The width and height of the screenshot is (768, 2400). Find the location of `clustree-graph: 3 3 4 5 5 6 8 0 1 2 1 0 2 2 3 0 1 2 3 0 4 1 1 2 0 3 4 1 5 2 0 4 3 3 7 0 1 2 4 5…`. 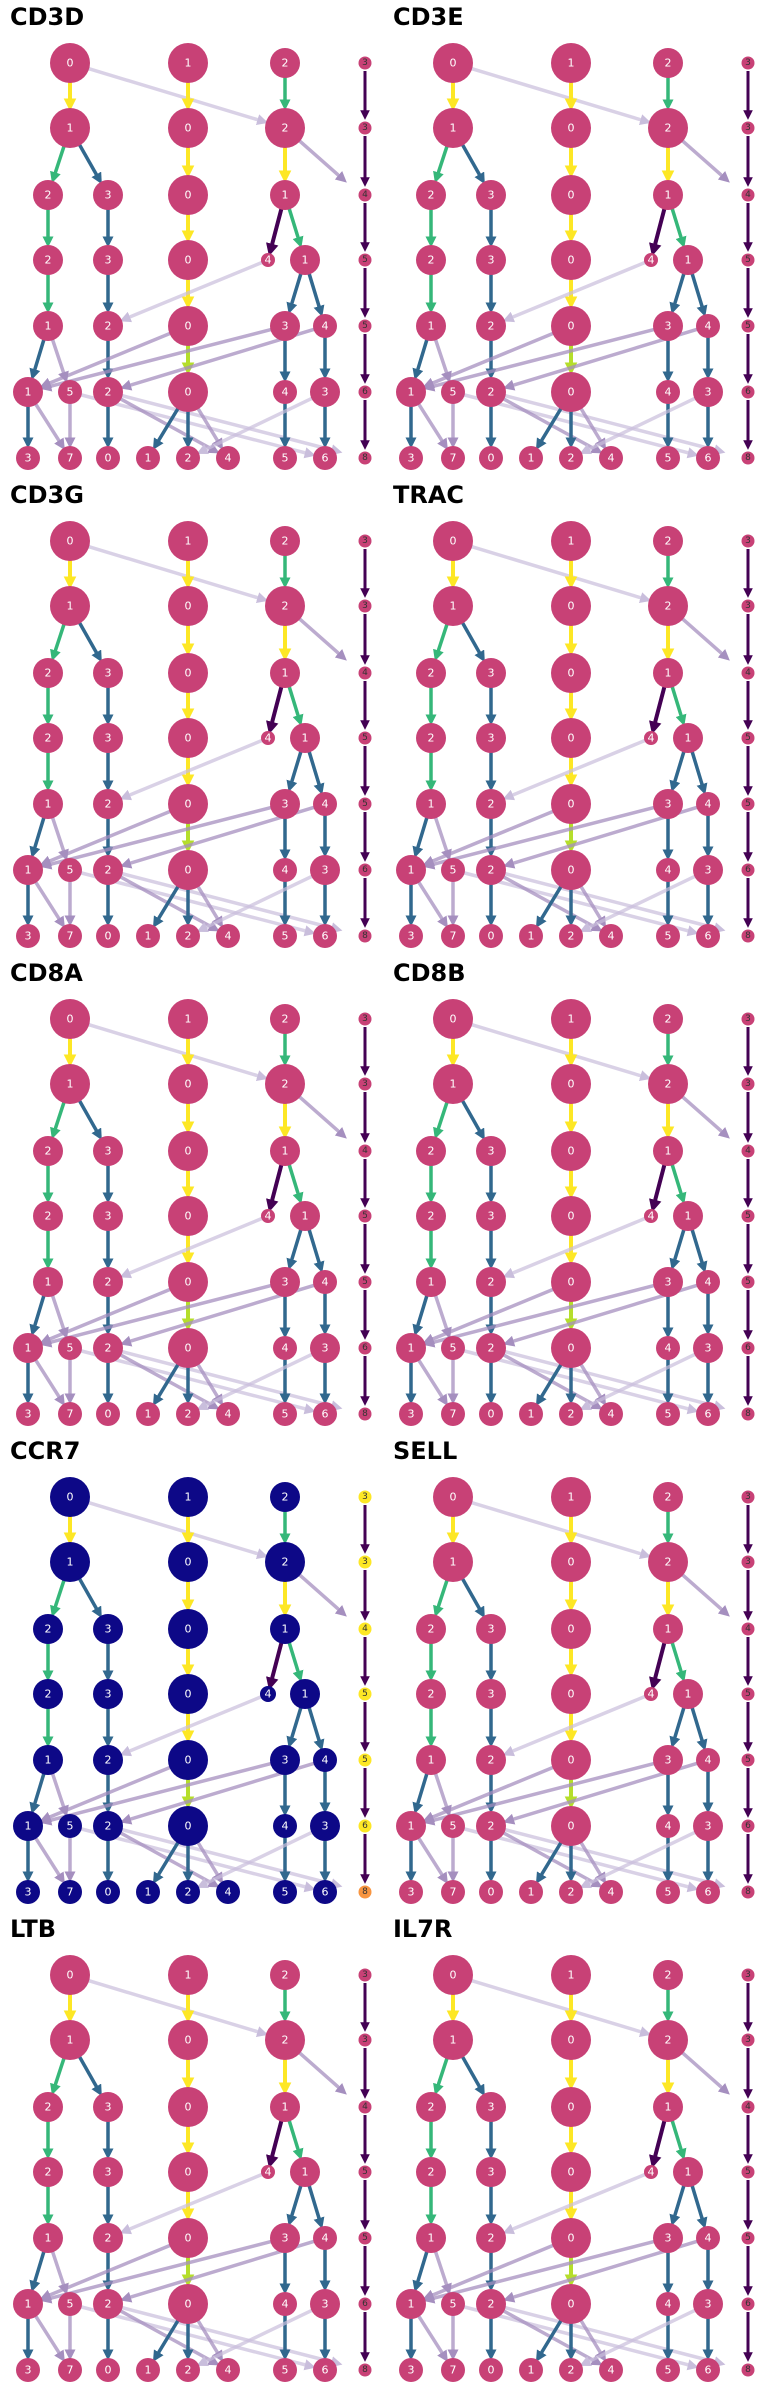

clustree-graph: 3 3 4 5 5 6 8 0 1 2 1 0 2 2 3 0 1 2 3 0 4 1 1 2 0 3 4 1 5 2 0 4 3 3 7 0 1 2 4 5… is located at coordinates (192, 2168).